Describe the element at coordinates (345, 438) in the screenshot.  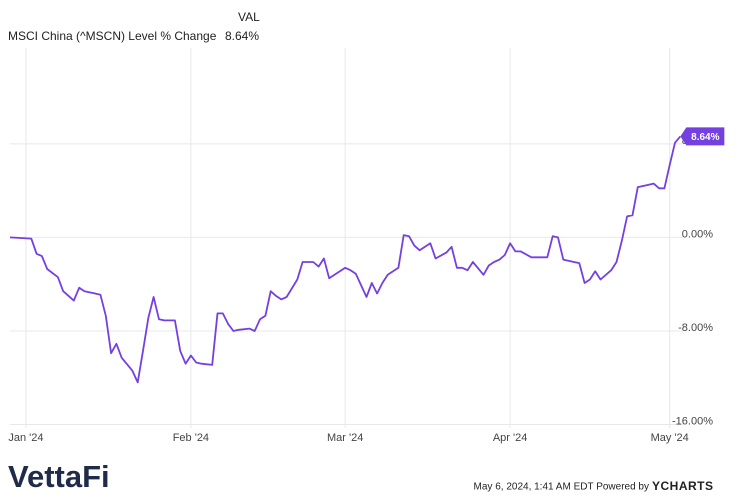
I see `x-tick-label: Mar '24` at that location.